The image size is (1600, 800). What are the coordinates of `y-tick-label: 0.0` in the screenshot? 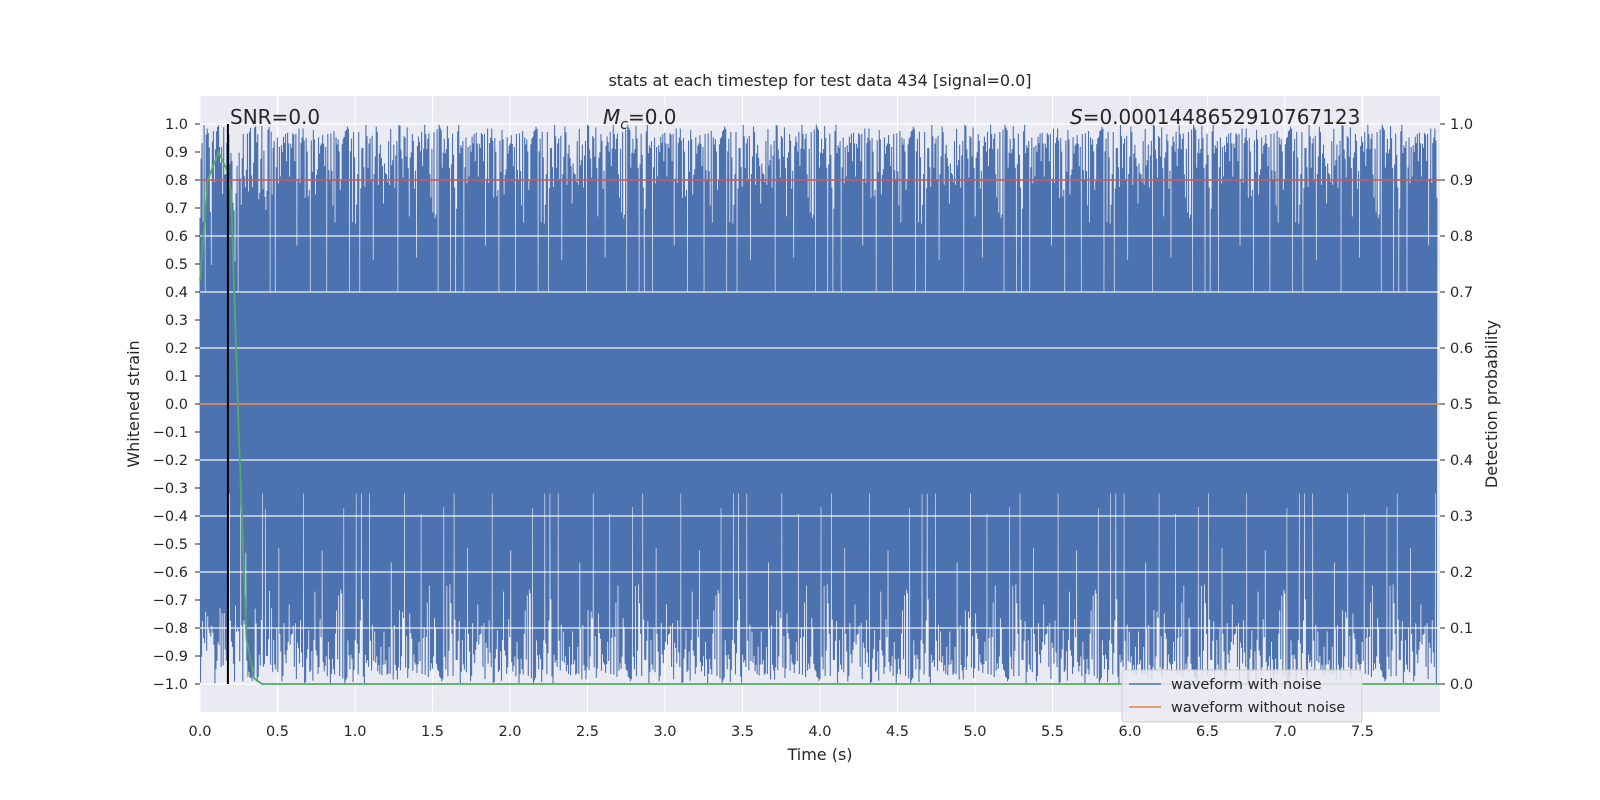 It's located at (176, 405).